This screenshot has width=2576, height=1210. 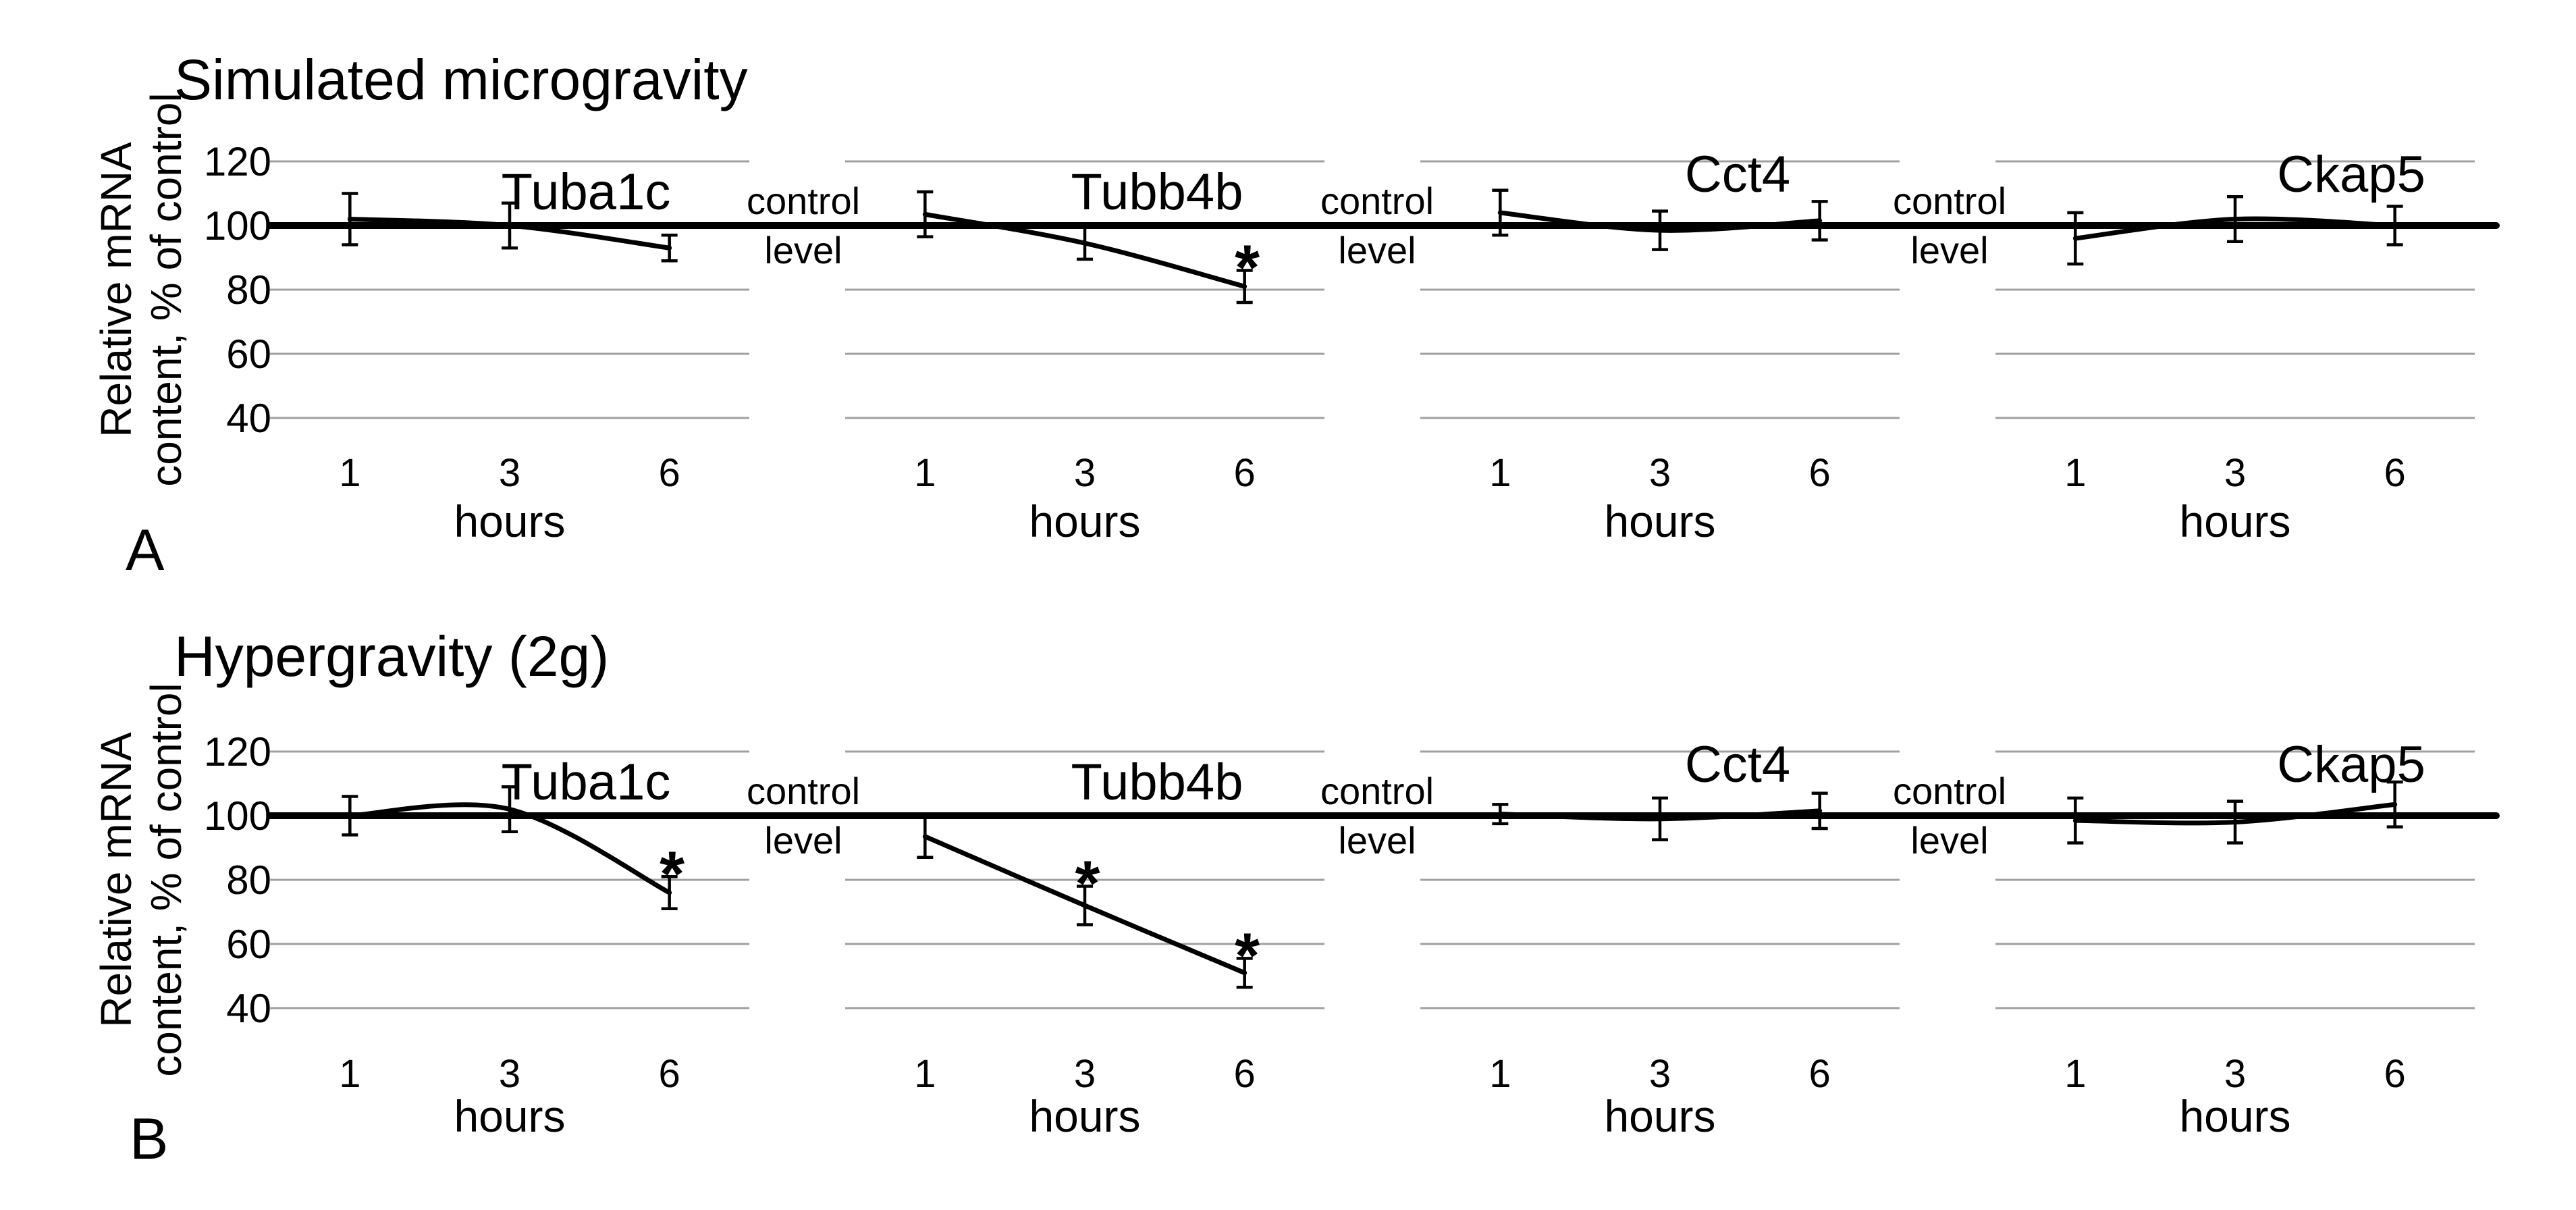 I want to click on panel-b-chart2-title: Cct4, so click(x=1737, y=764).